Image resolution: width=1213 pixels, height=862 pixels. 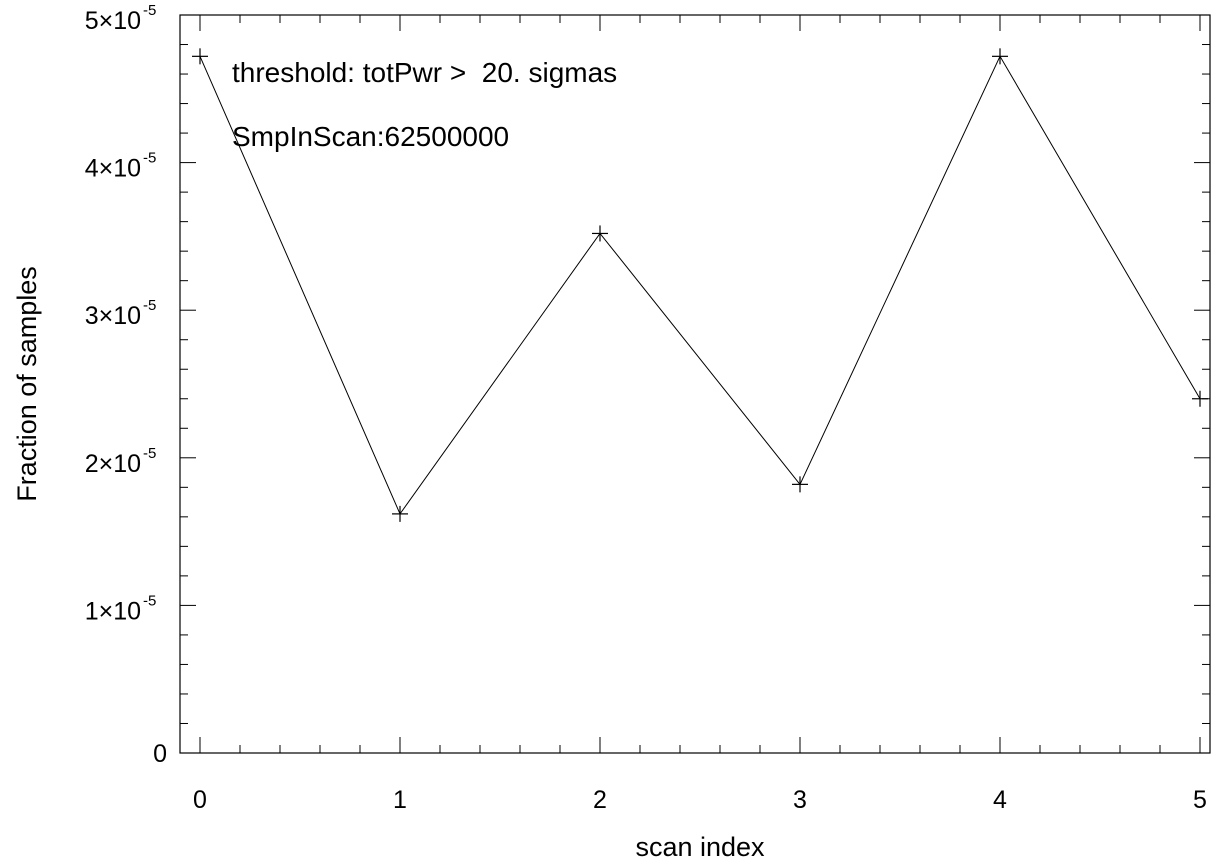 I want to click on y-tick-label: 5×10 -5, so click(x=121, y=18).